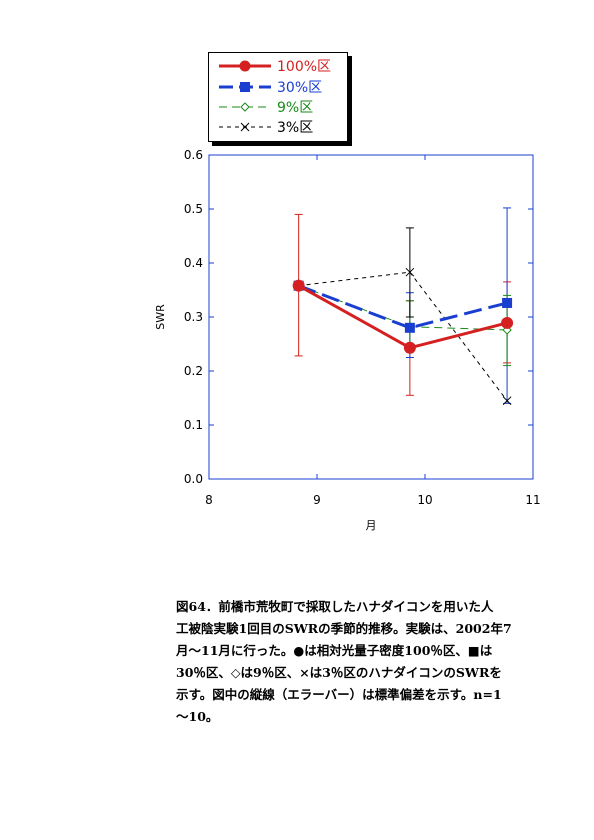 The image size is (594, 840). I want to click on caption-line: 工被陰実験1回目のSWRの季節的推移。実験は、2002年7, so click(344, 628).